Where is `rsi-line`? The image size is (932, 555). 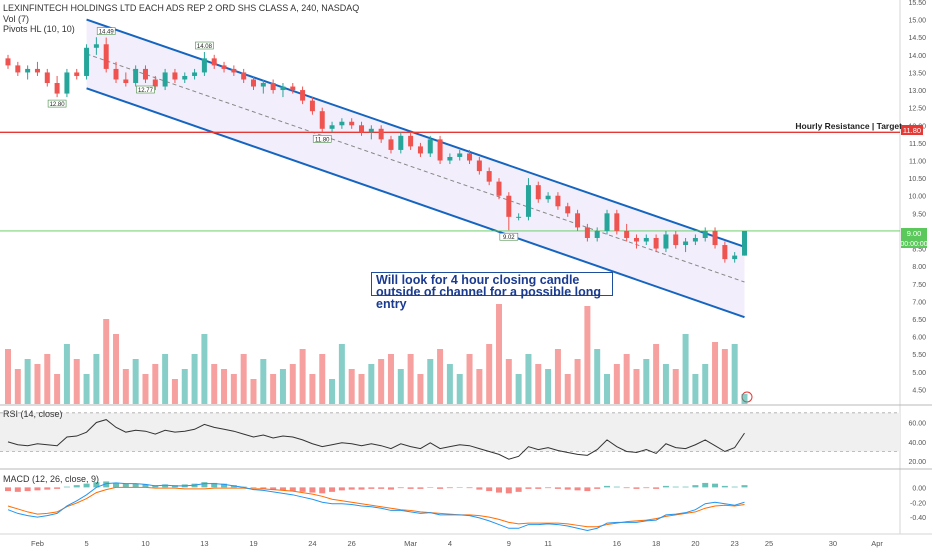 rsi-line is located at coordinates (376, 439).